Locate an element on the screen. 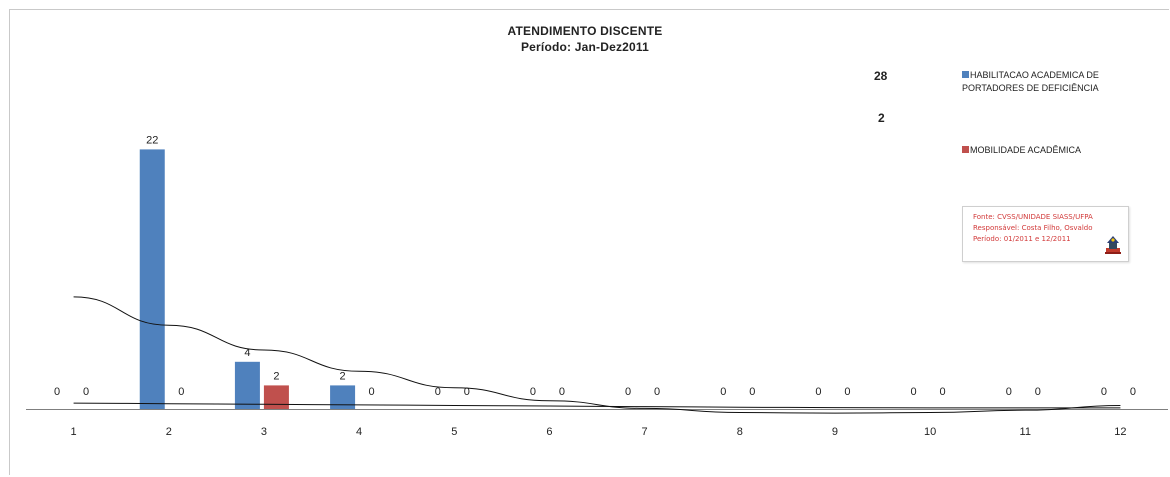 The width and height of the screenshot is (1170, 477). x-tick-label: 12 is located at coordinates (1120, 432).